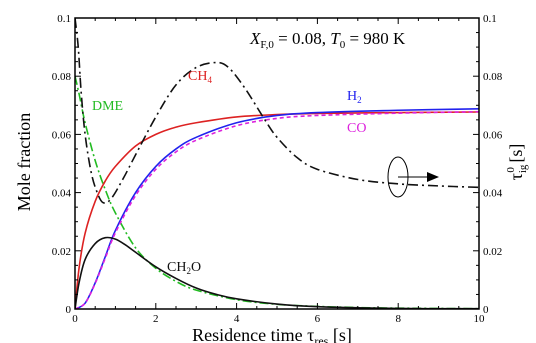 This screenshot has width=536, height=343. What do you see at coordinates (480, 319) in the screenshot?
I see `x-tick-label: 10` at bounding box center [480, 319].